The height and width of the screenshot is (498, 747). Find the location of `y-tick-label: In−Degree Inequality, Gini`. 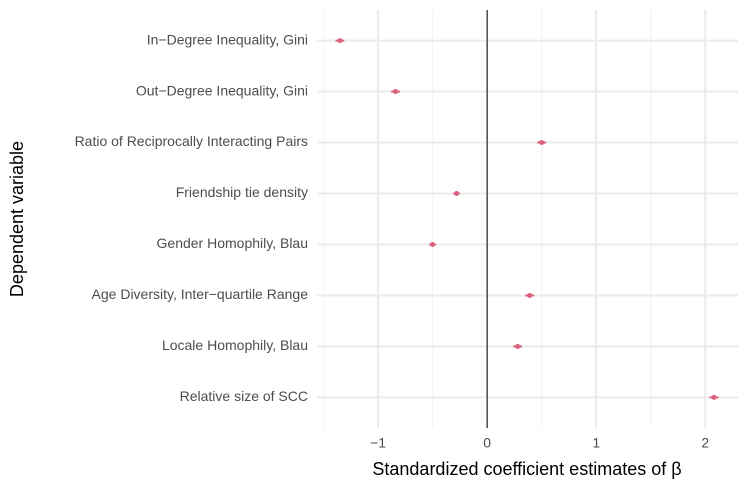

y-tick-label: In−Degree Inequality, Gini is located at coordinates (227, 39).